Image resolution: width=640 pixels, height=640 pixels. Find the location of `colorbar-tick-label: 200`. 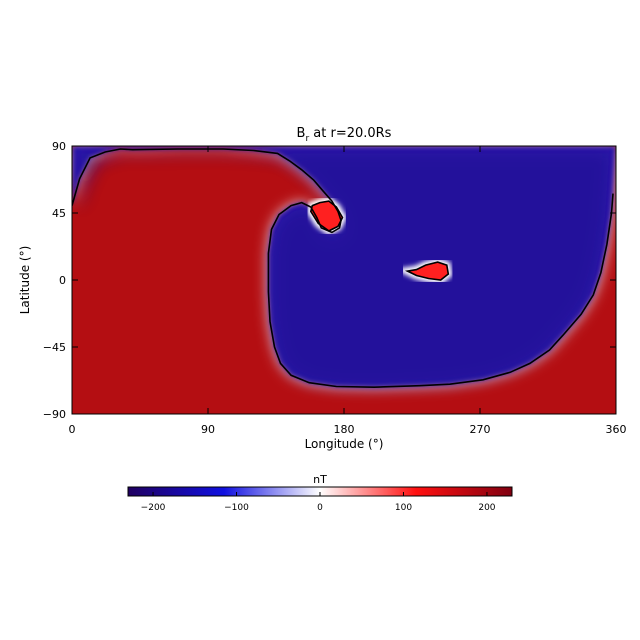

colorbar-tick-label: 200 is located at coordinates (486, 508).